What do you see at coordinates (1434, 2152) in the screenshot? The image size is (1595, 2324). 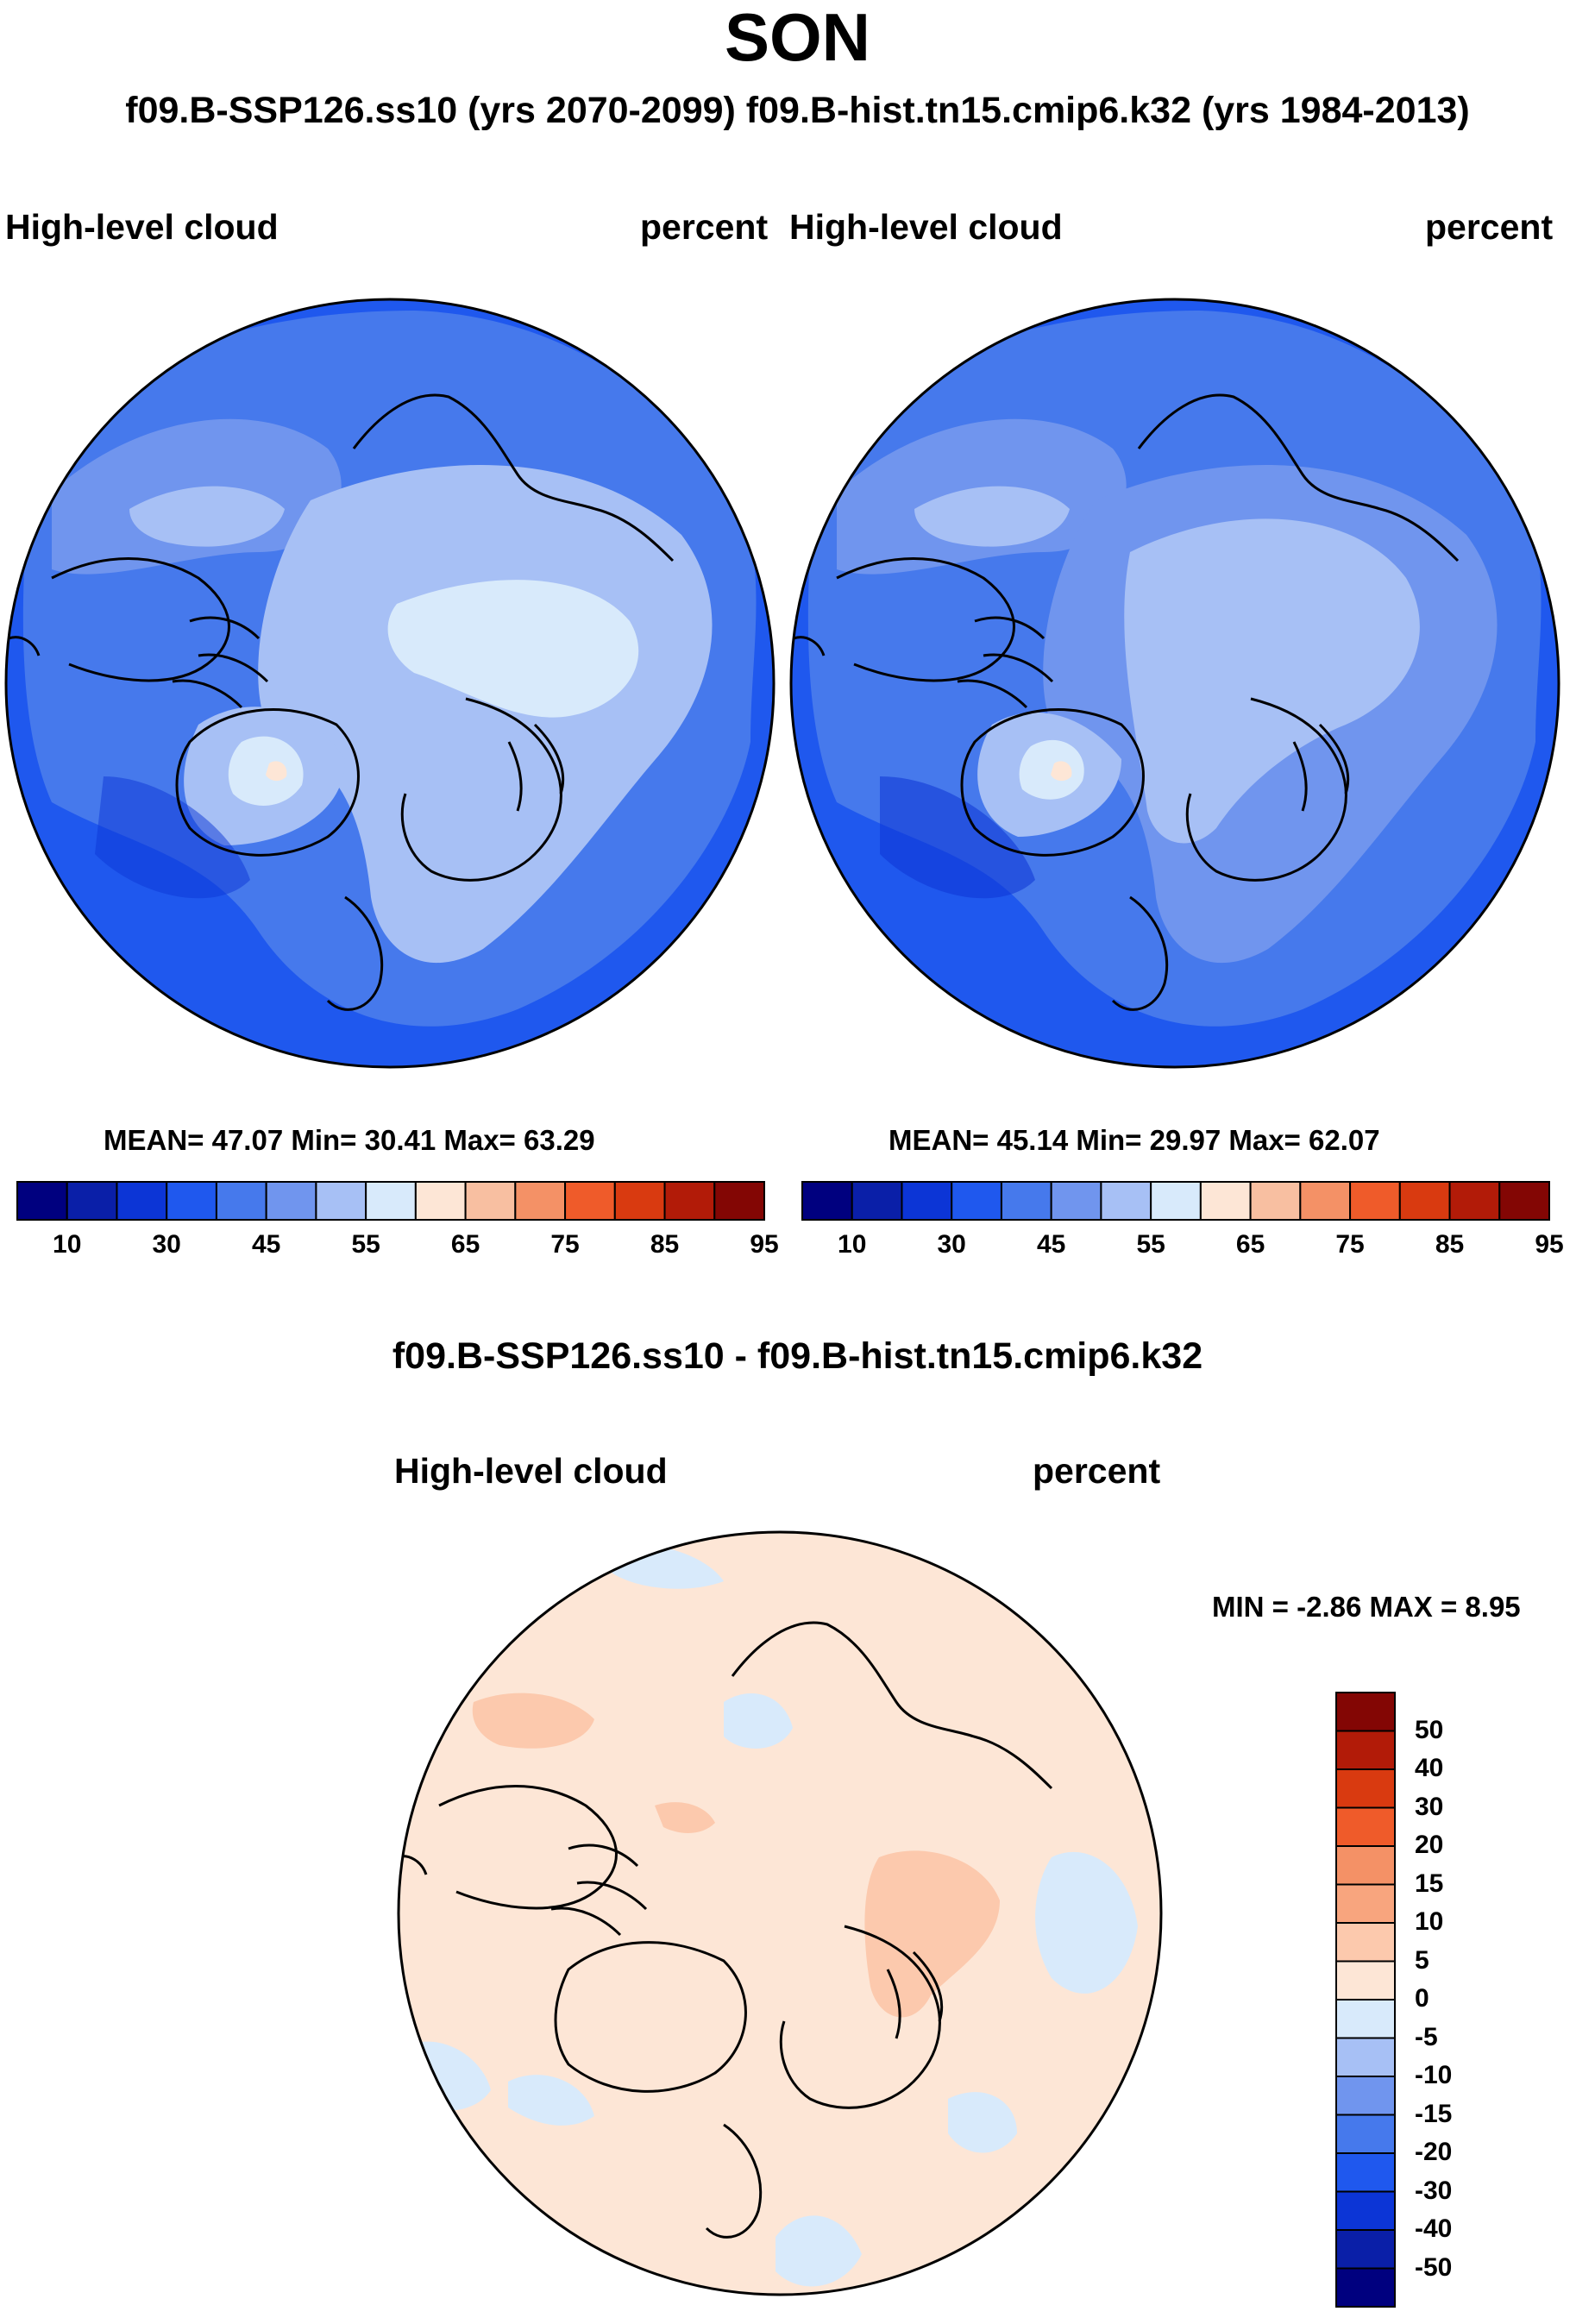 I see `colorbar-tick-label: -20` at bounding box center [1434, 2152].